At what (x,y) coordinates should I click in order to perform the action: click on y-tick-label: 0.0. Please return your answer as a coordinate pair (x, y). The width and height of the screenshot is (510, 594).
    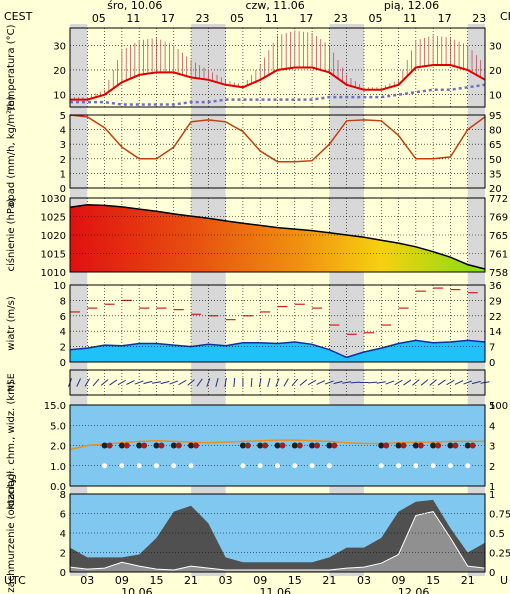
    Looking at the image, I should click on (58, 487).